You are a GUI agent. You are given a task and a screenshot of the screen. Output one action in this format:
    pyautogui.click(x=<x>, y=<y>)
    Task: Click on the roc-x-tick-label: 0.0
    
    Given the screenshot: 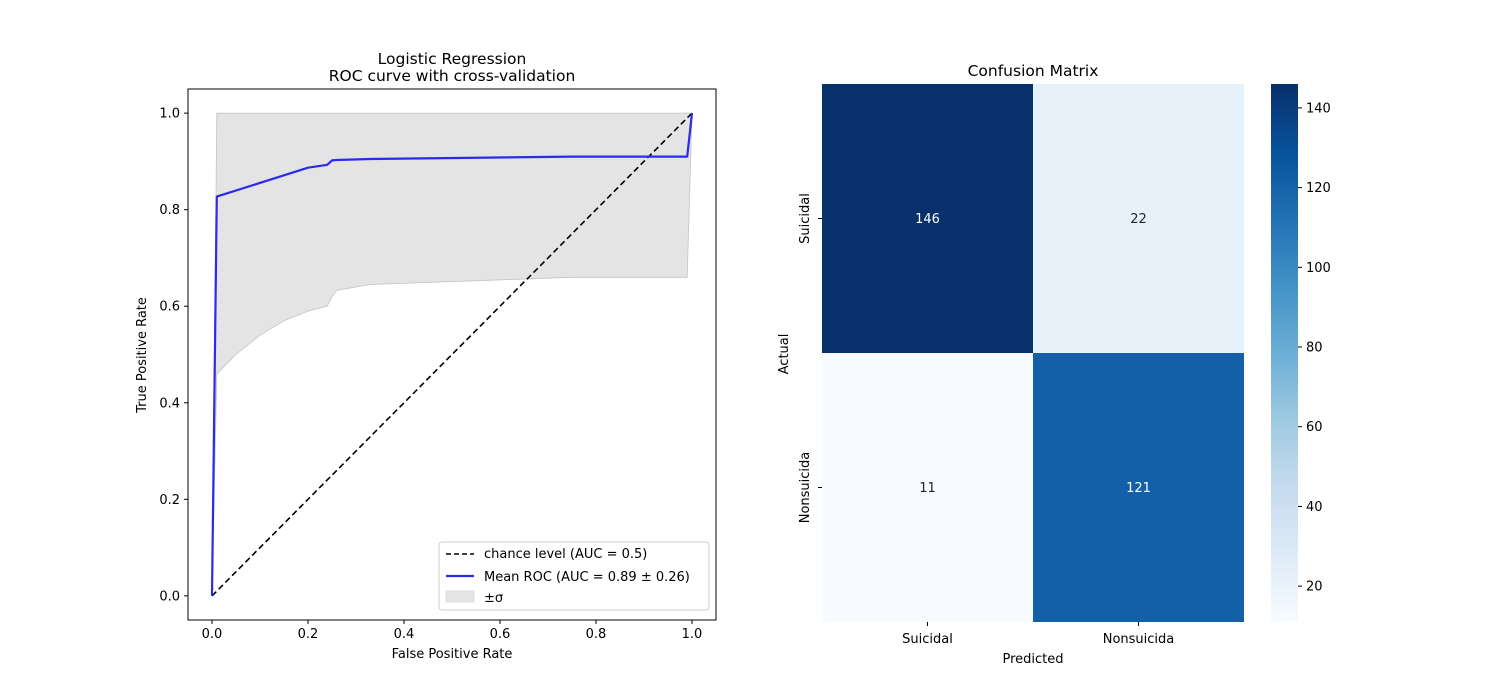 What is the action you would take?
    pyautogui.click(x=212, y=634)
    